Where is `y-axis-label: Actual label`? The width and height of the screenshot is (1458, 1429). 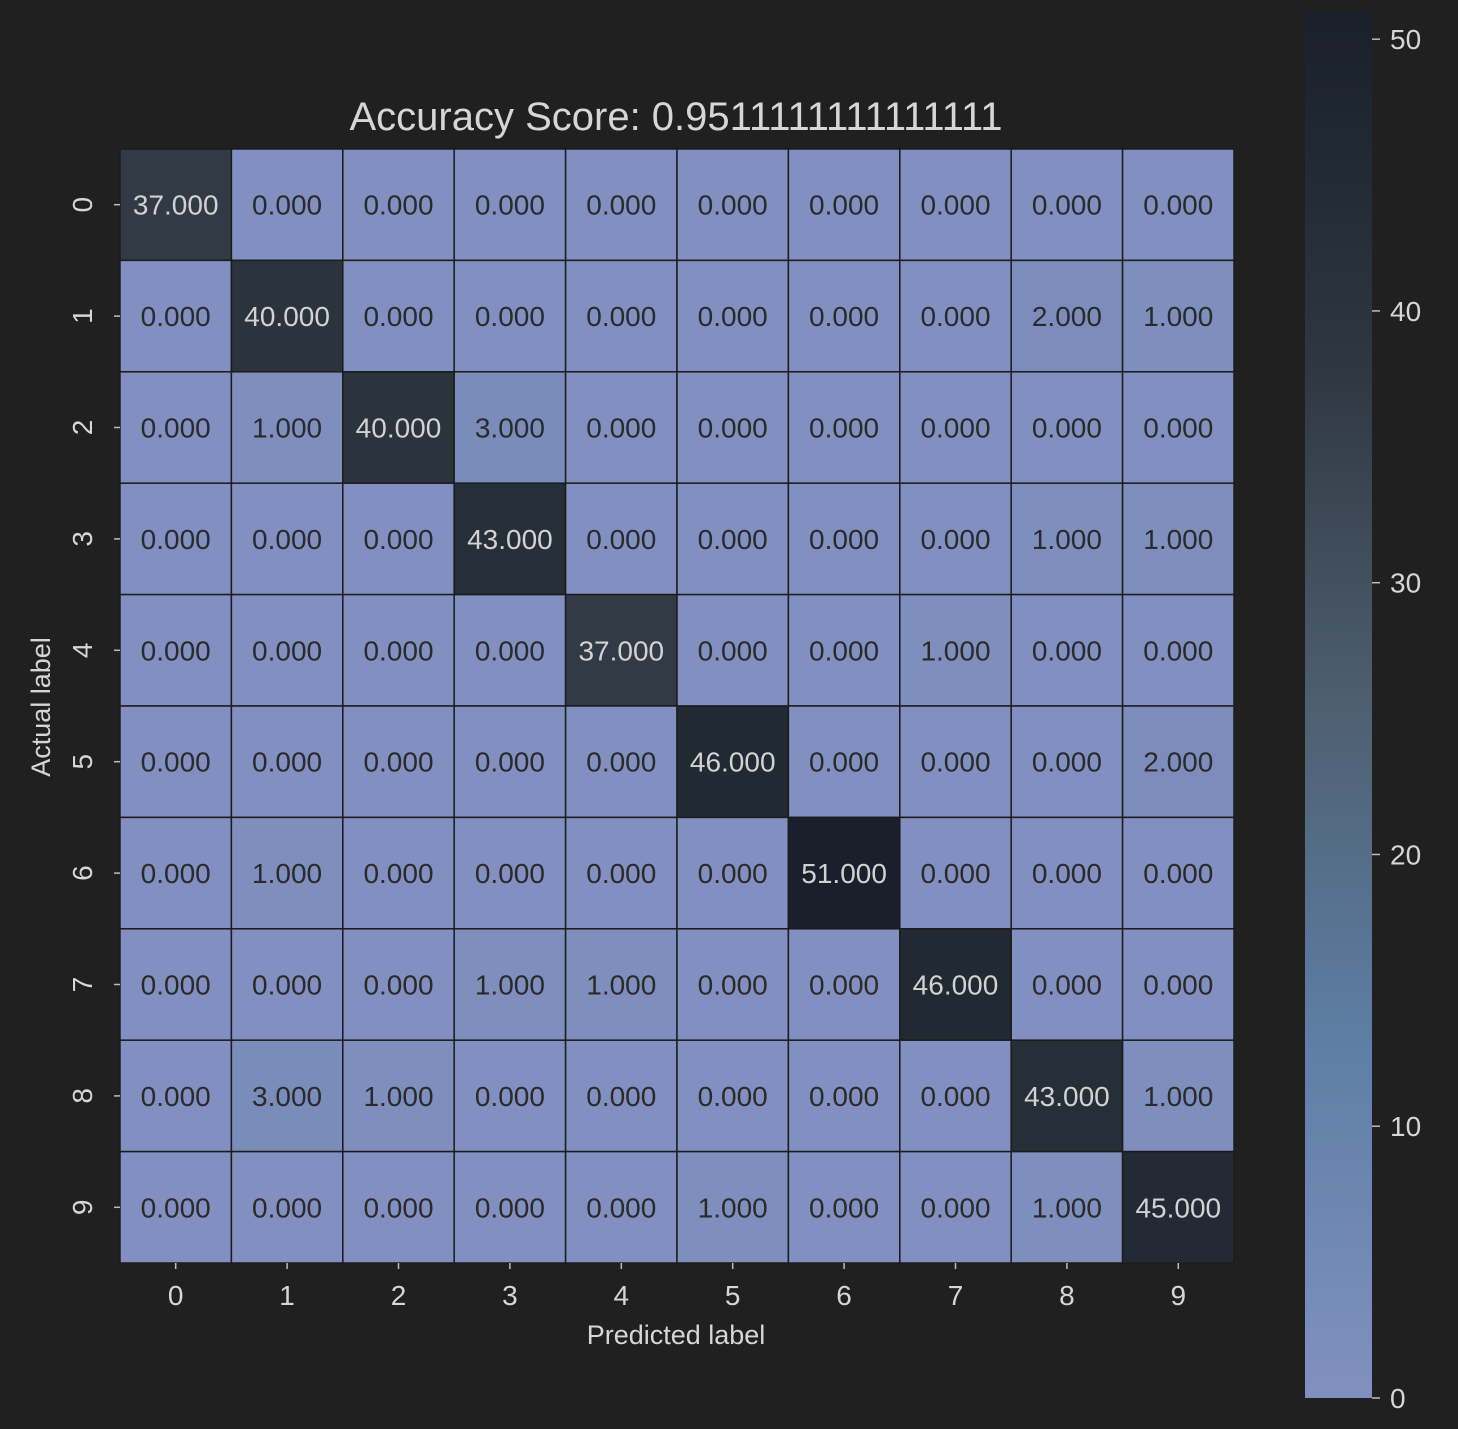 y-axis-label: Actual label is located at coordinates (41, 707).